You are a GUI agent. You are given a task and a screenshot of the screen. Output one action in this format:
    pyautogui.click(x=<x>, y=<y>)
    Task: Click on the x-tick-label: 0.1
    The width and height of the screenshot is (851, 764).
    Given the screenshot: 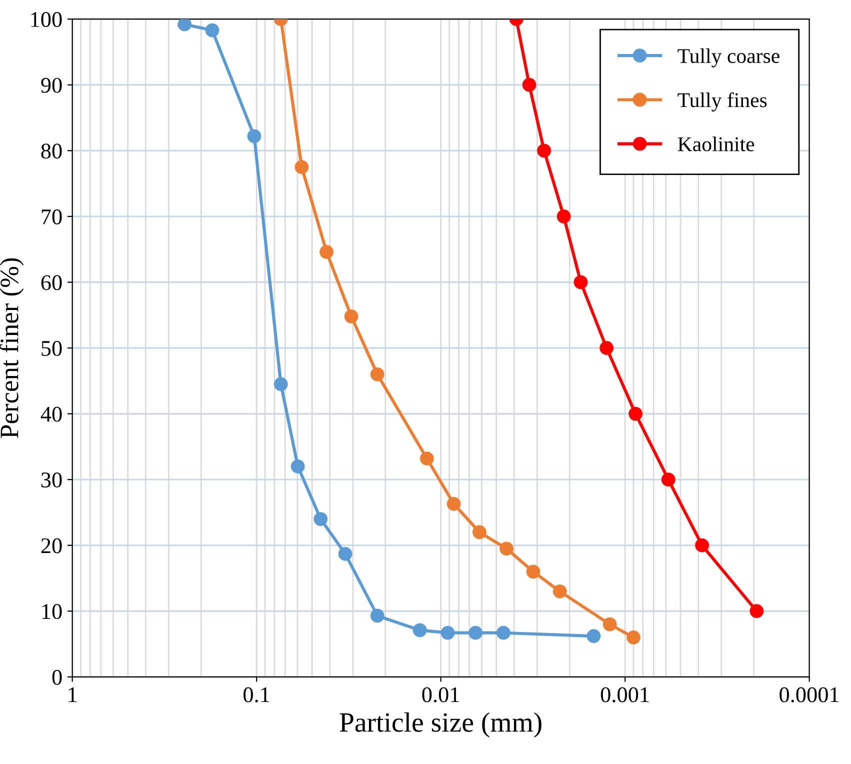 What is the action you would take?
    pyautogui.click(x=257, y=694)
    